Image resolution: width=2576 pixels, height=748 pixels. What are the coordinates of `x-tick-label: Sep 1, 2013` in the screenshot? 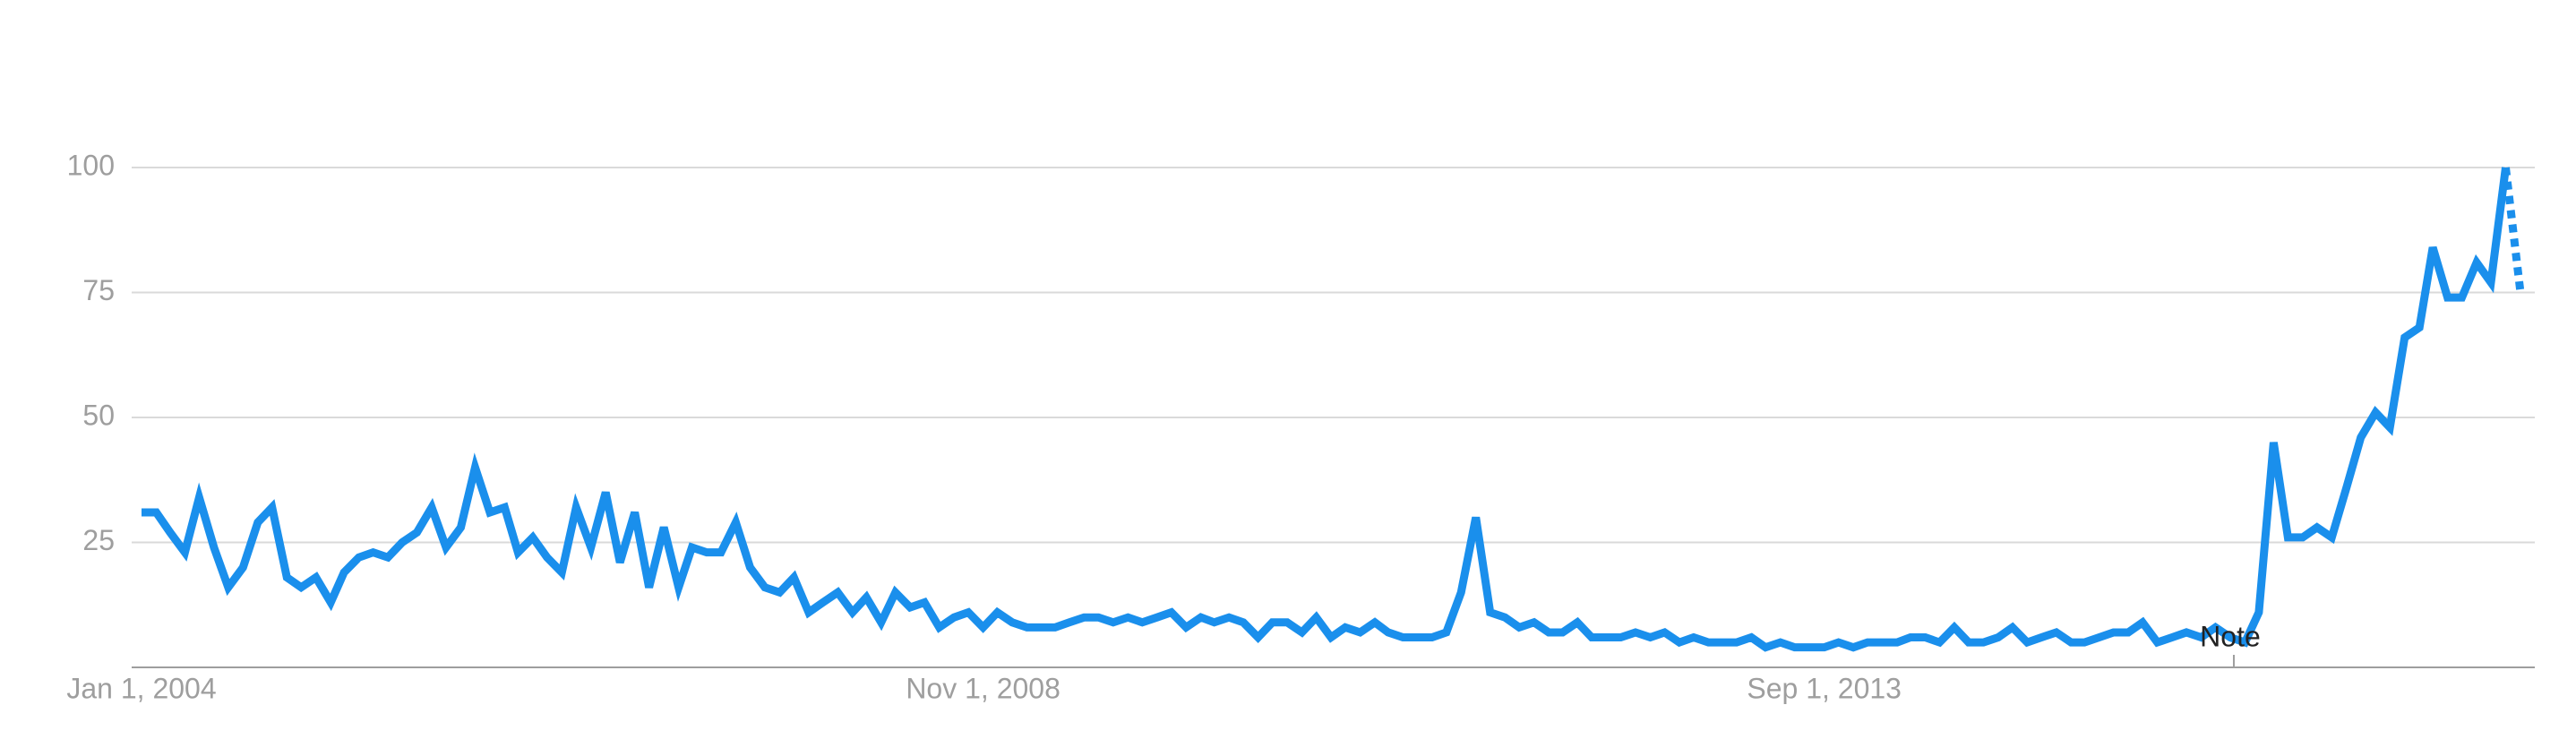 It's located at (1824, 688).